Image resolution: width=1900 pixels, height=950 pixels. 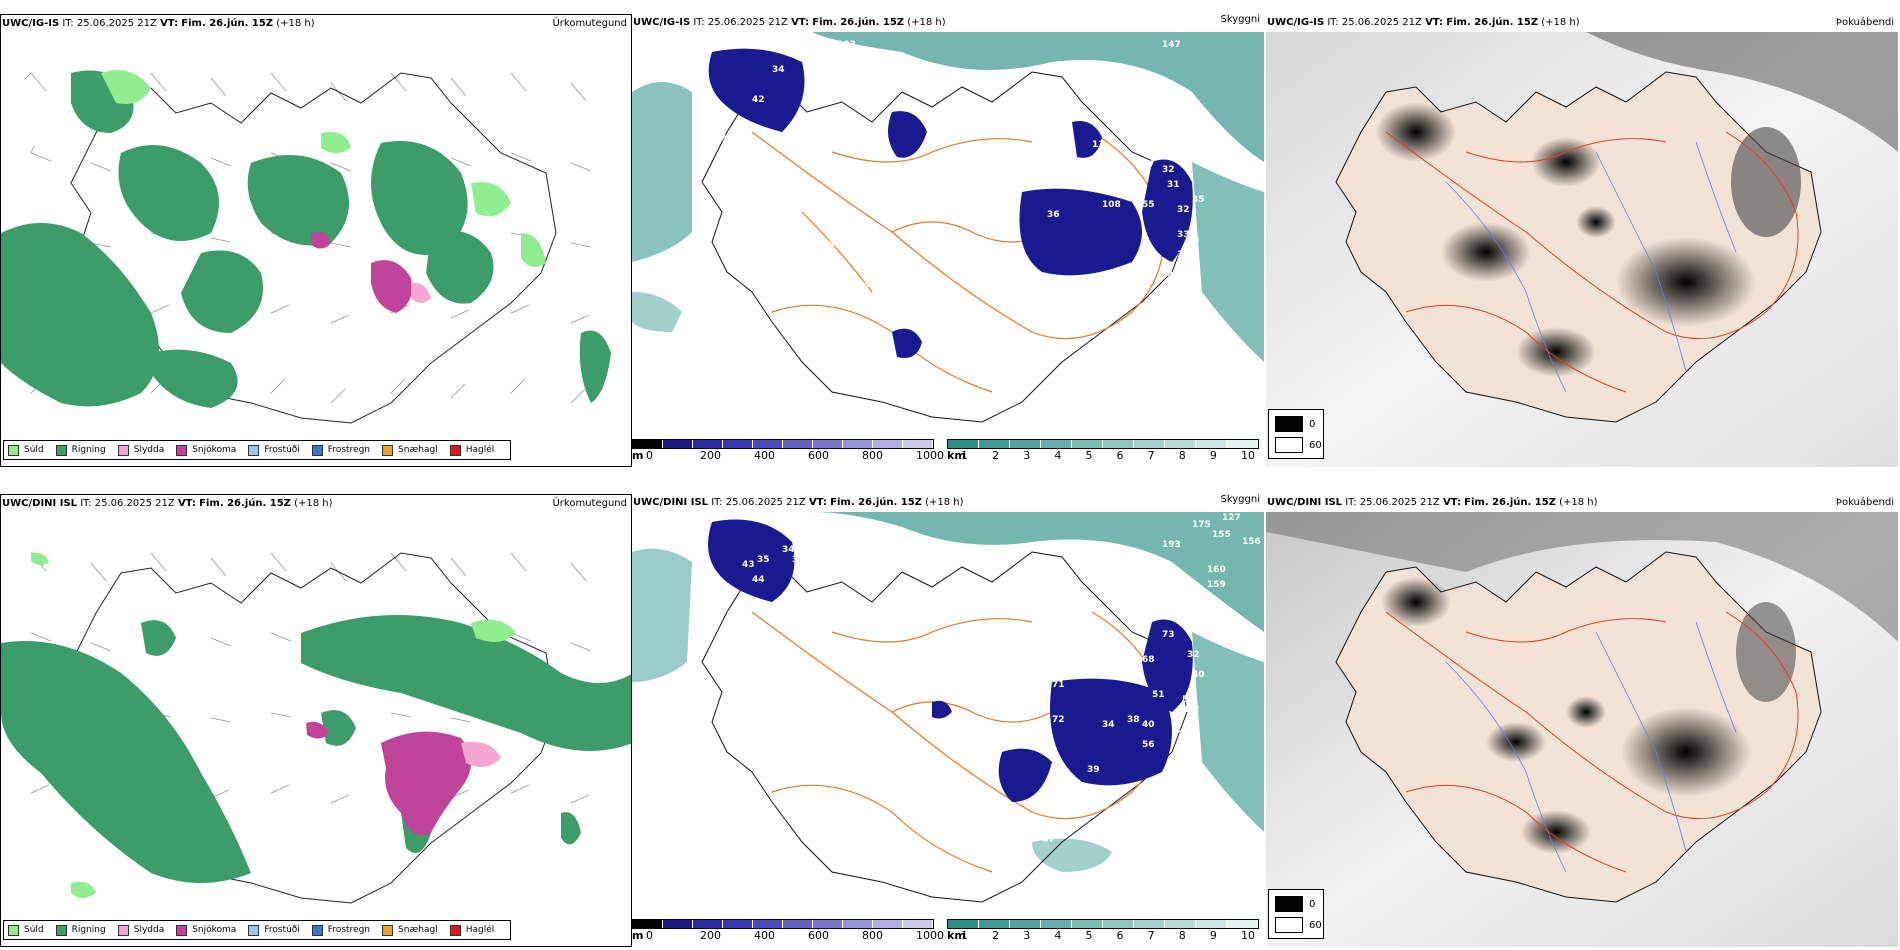 I want to click on ceiling-value-label: 38, so click(x=1133, y=720).